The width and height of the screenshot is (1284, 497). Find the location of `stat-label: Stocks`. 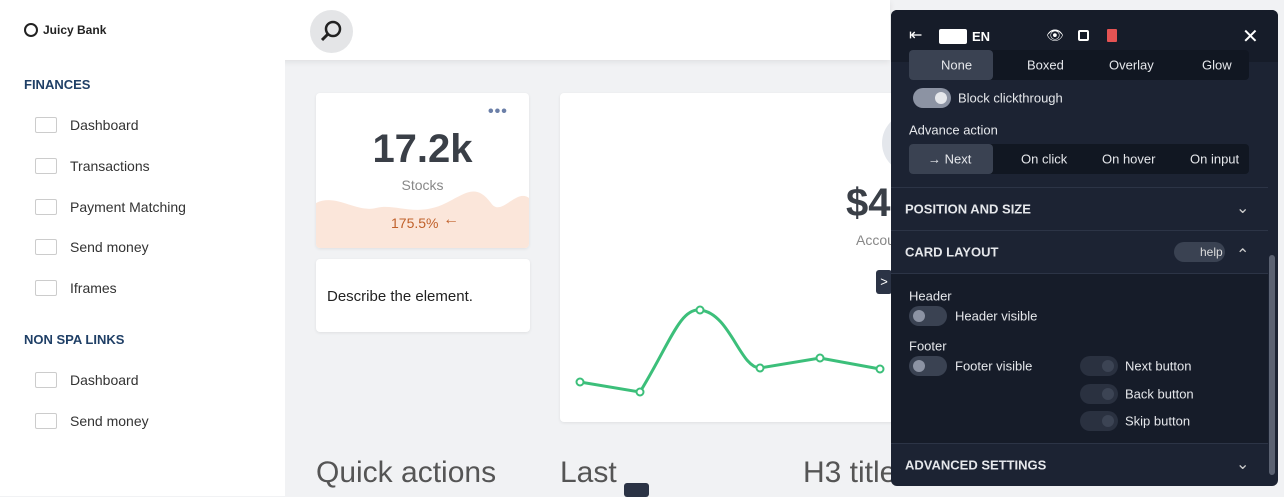

stat-label: Stocks is located at coordinates (422, 185).